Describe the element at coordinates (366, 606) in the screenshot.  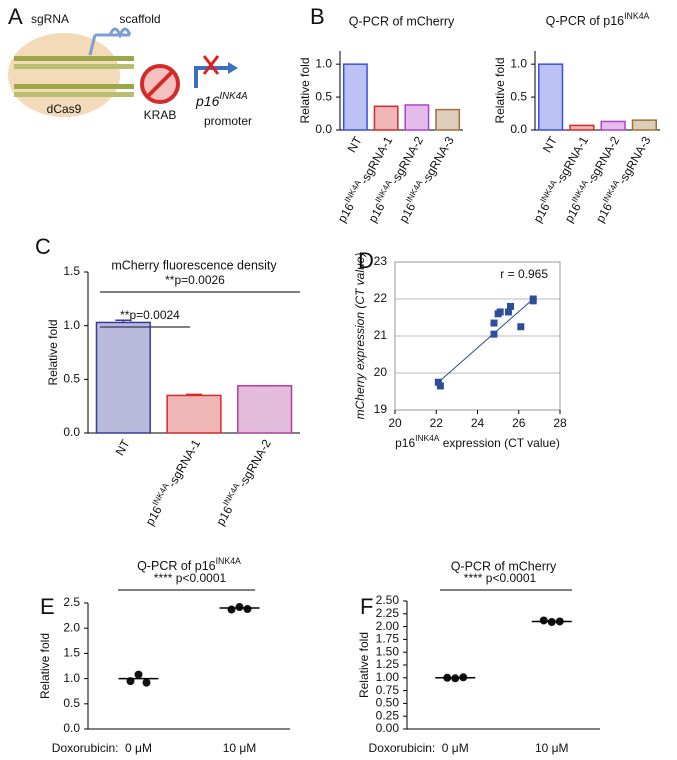
I see `panel-label: F` at that location.